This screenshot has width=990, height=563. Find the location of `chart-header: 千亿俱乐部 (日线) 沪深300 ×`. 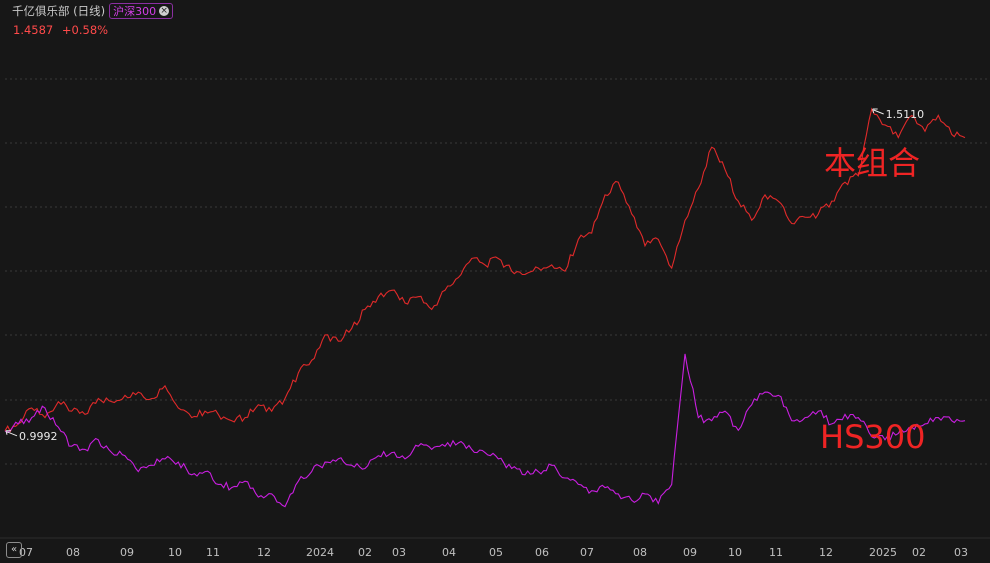

chart-header: 千亿俱乐部 (日线) 沪深300 × is located at coordinates (93, 11).